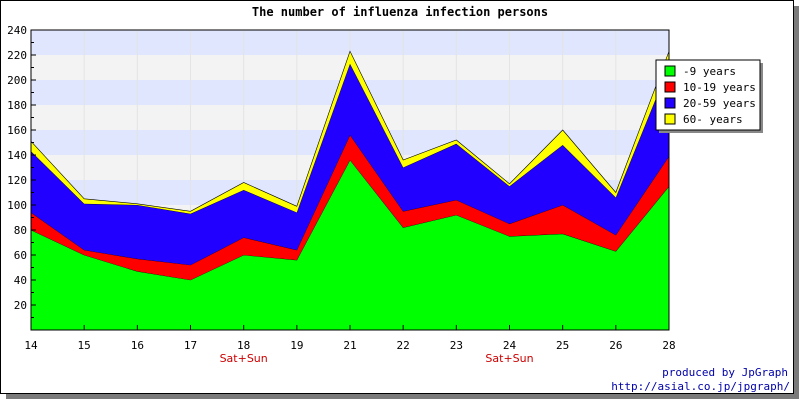 The image size is (800, 400). I want to click on frame-shadow-right, so click(796, 202).